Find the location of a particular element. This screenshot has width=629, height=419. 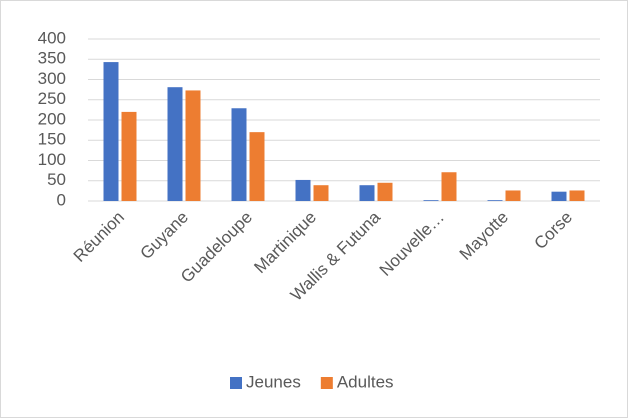

y-tick-label: 400 is located at coordinates (52, 37).